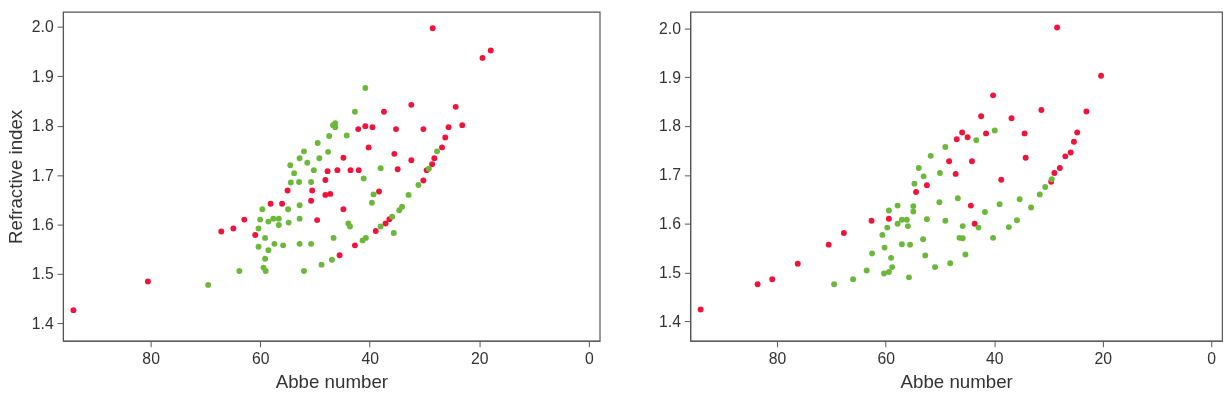 This screenshot has height=416, width=1227. Describe the element at coordinates (15, 176) in the screenshot. I see `y-axis-title: Refractive index` at that location.